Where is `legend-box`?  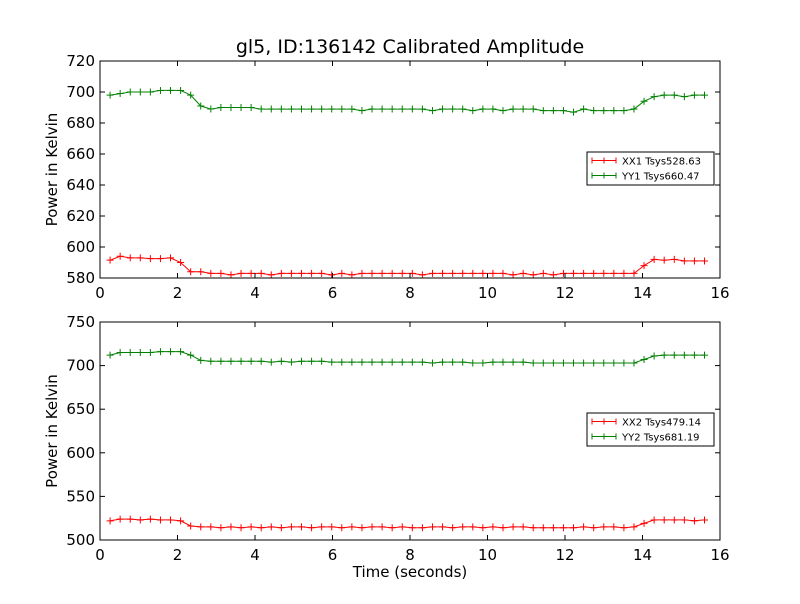 legend-box is located at coordinates (650, 429).